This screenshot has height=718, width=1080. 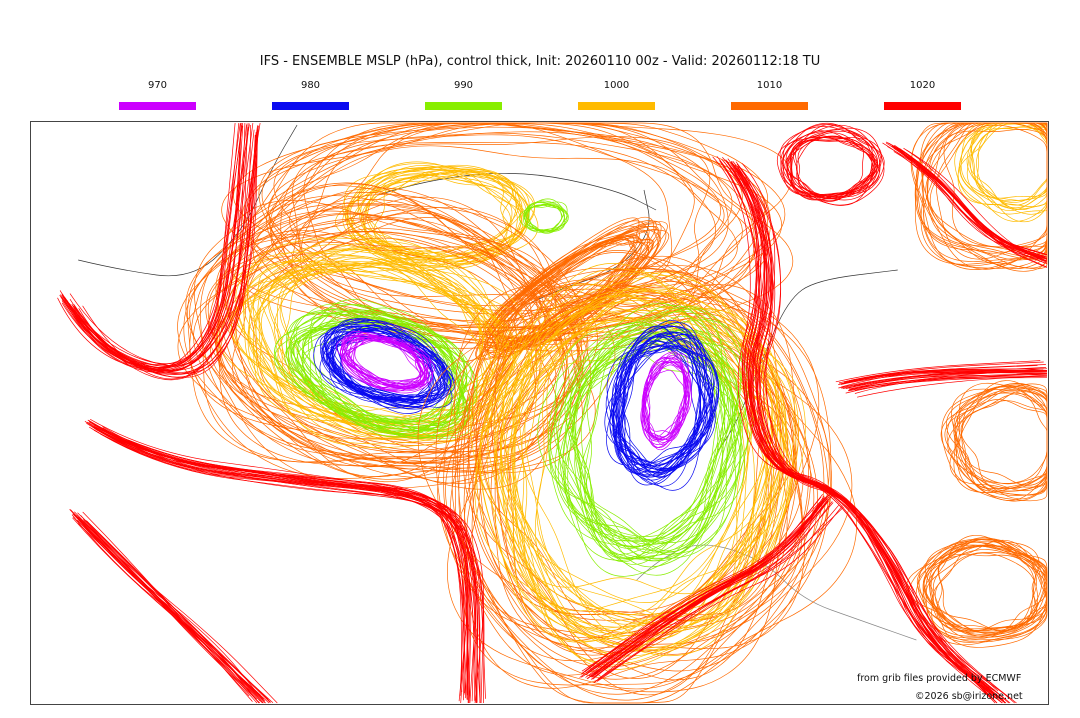 I want to click on legend-item-1000: 1000, so click(x=616, y=95).